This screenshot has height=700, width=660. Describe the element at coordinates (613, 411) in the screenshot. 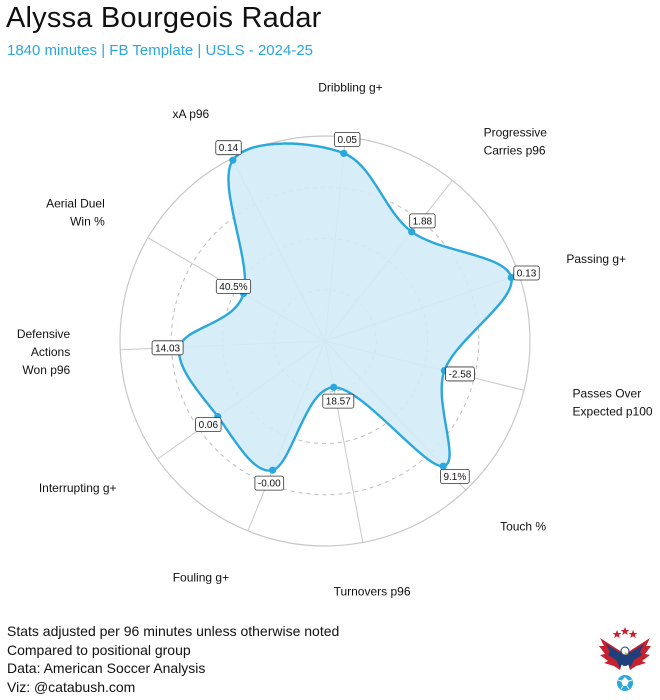

I see `axis-label-line: Expected p100` at that location.